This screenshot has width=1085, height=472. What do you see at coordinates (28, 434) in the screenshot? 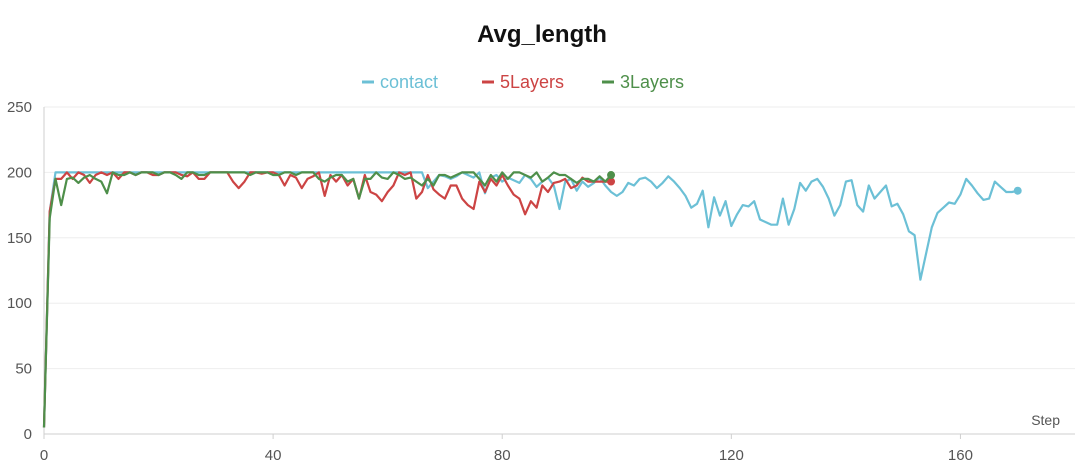
I see `y-tick-label: 0` at bounding box center [28, 434].